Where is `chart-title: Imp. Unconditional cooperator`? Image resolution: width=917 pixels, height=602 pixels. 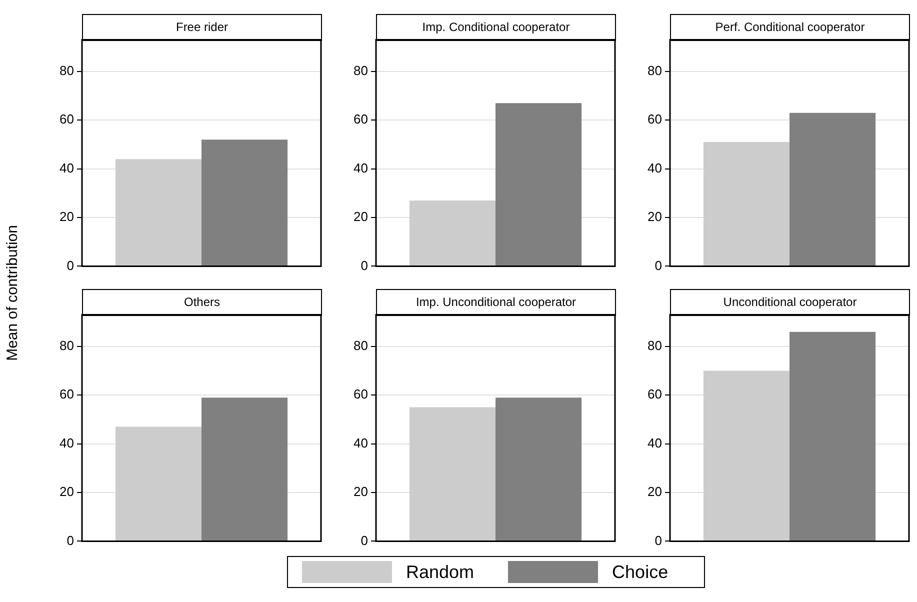
chart-title: Imp. Unconditional cooperator is located at coordinates (496, 302).